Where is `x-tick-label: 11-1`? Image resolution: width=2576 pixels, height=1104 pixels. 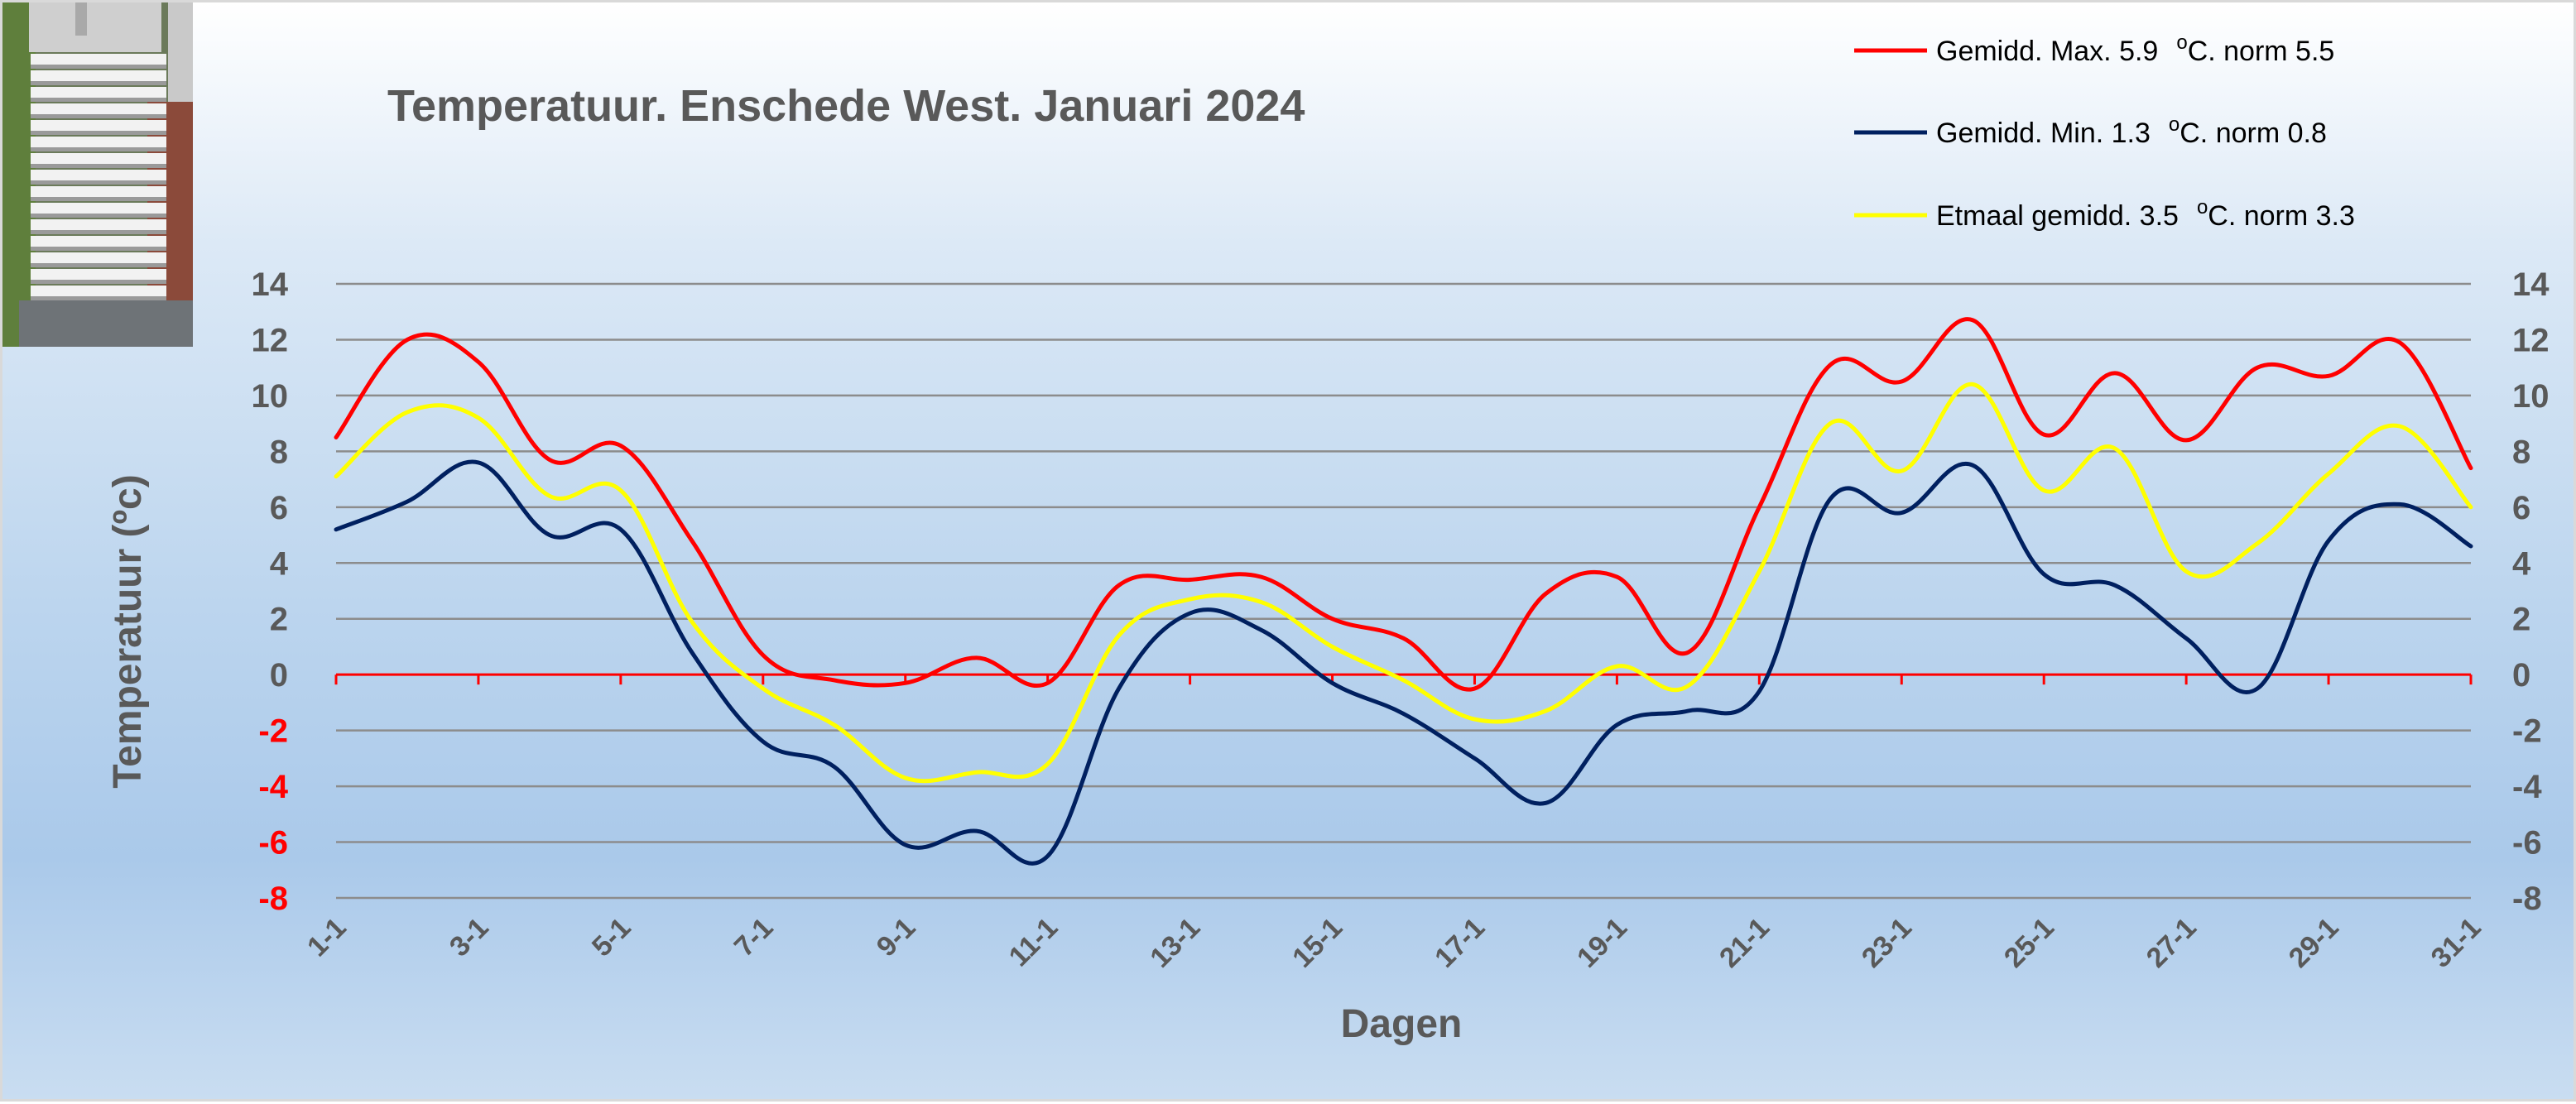 x-tick-label: 11-1 is located at coordinates (1034, 942).